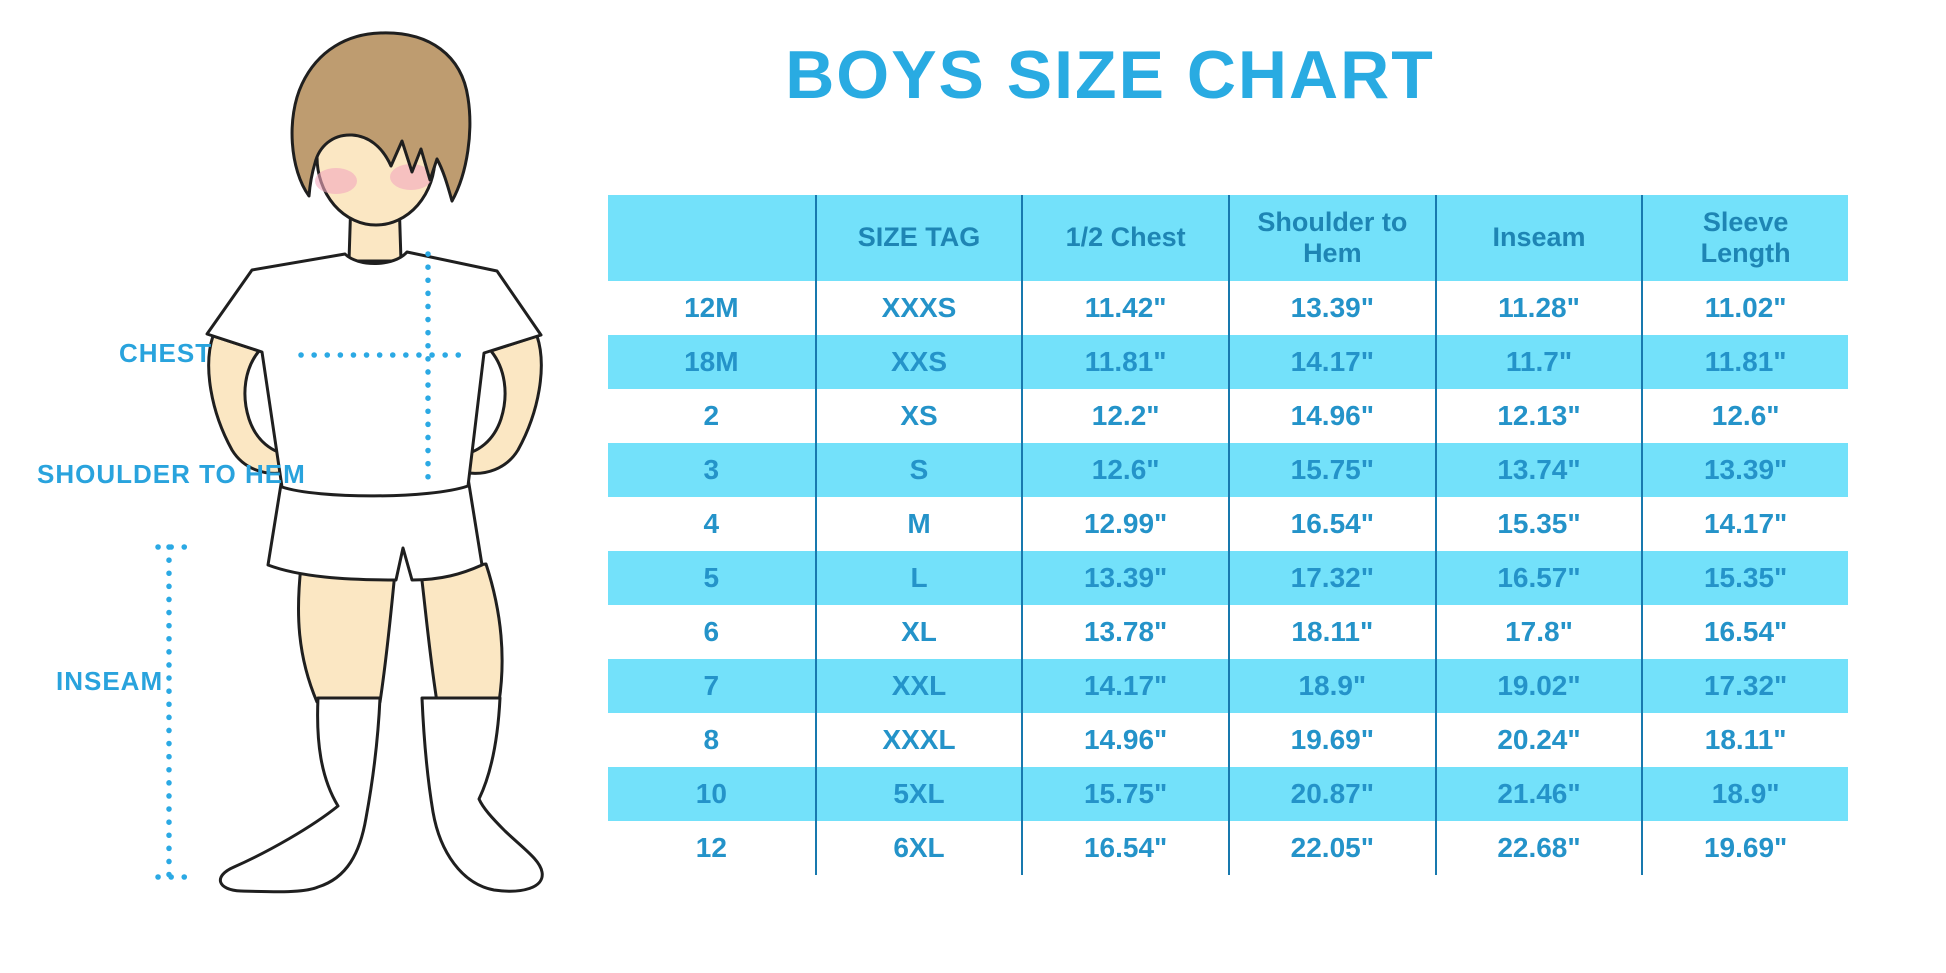  I want to click on table-cell: 11.28", so click(1538, 308).